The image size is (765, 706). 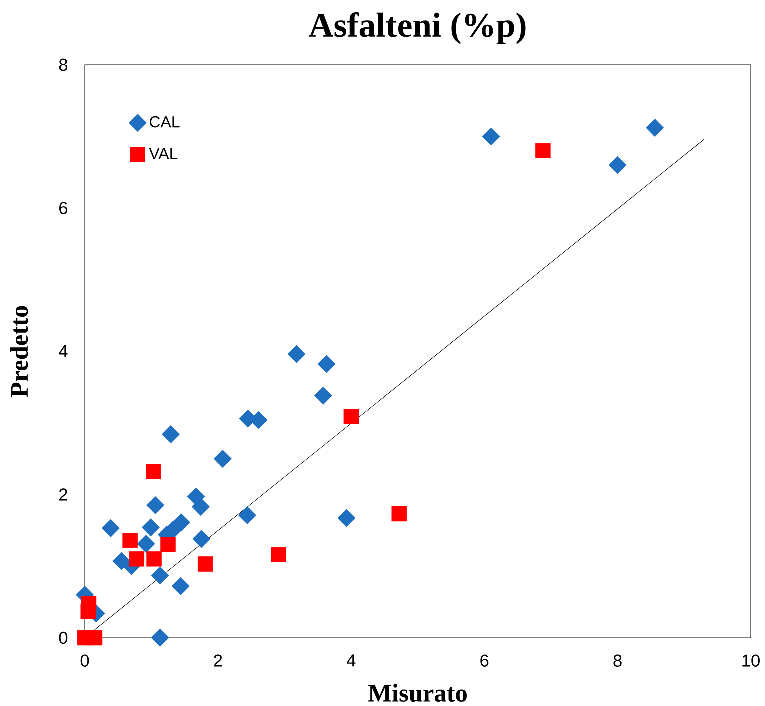 What do you see at coordinates (63, 638) in the screenshot?
I see `y-tick-label: 0` at bounding box center [63, 638].